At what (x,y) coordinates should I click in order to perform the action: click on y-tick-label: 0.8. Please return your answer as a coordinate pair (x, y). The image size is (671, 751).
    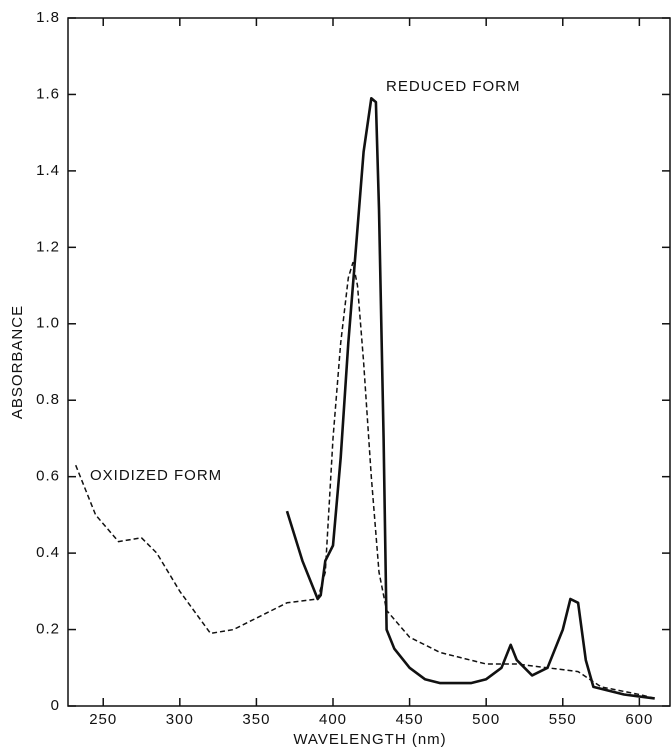
    Looking at the image, I should click on (48, 399).